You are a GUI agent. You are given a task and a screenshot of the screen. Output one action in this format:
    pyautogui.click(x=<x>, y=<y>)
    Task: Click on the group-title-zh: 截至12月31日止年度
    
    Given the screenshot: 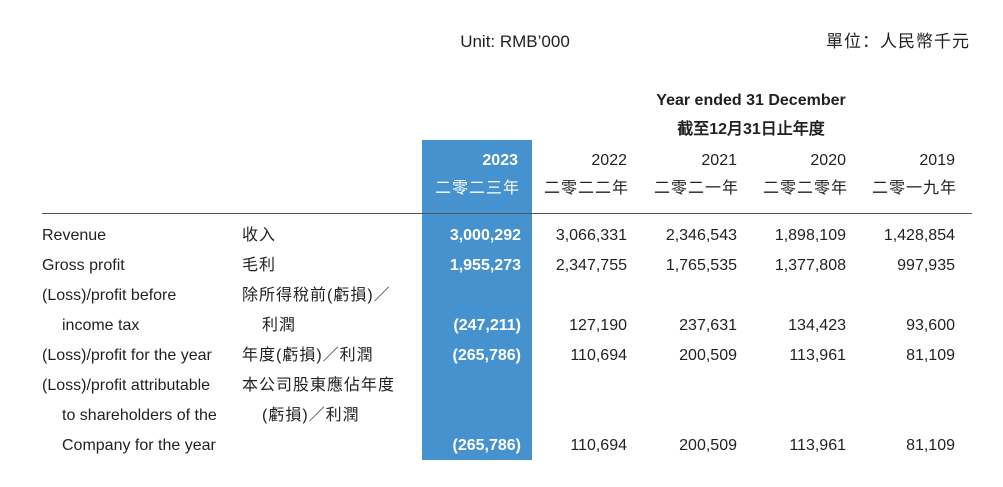 What is the action you would take?
    pyautogui.click(x=751, y=129)
    